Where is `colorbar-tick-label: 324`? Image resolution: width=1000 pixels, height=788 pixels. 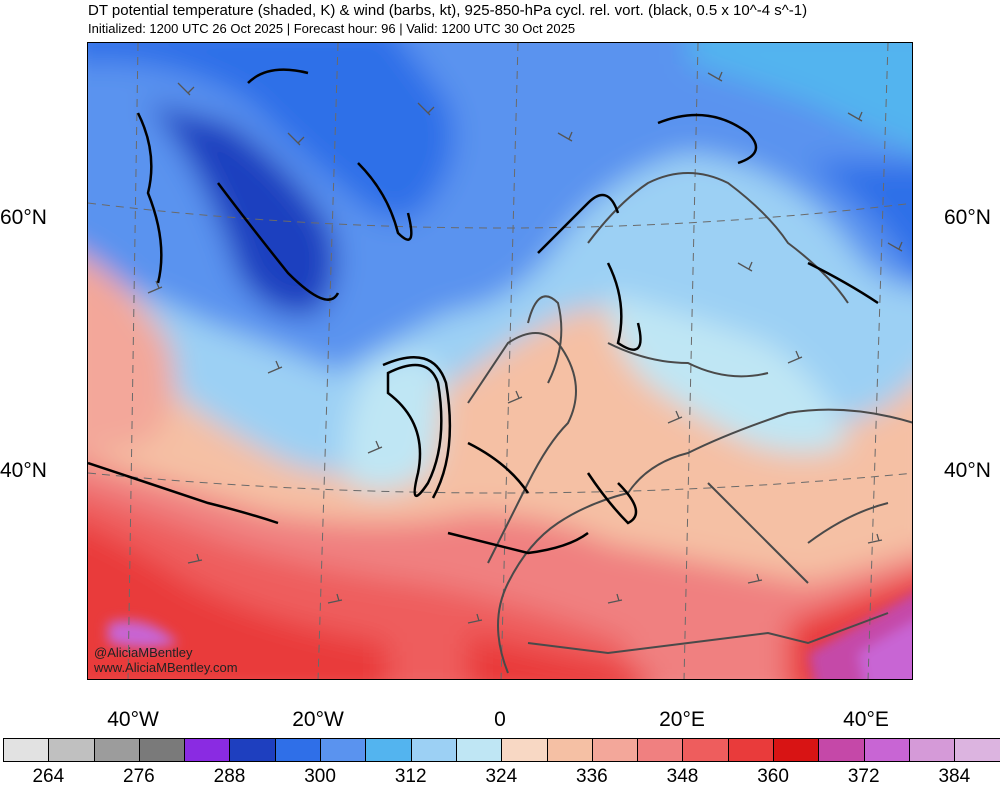 colorbar-tick-label: 324 is located at coordinates (501, 776).